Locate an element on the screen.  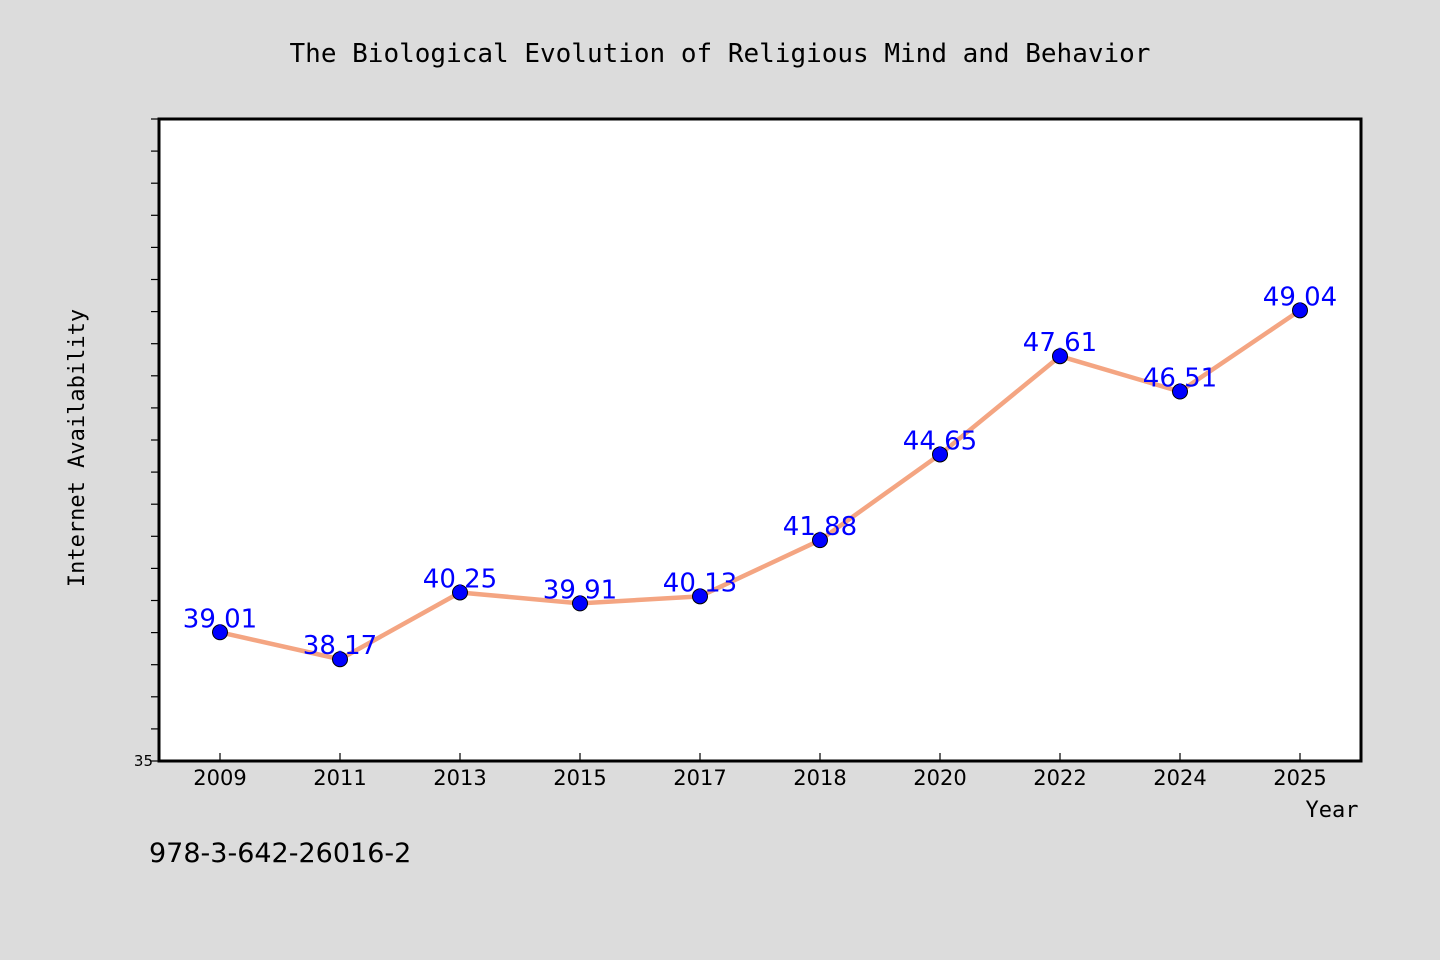
data-label: 39.01 is located at coordinates (220, 619).